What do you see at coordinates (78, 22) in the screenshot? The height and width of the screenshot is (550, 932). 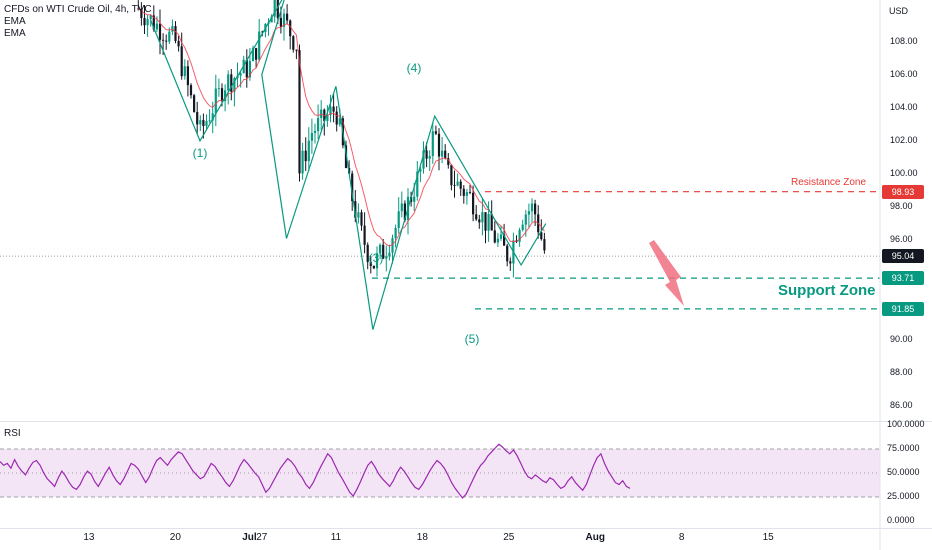 I see `chart-legend: CFDs on WTI Crude Oil, 4h, TVC EMA EMA` at bounding box center [78, 22].